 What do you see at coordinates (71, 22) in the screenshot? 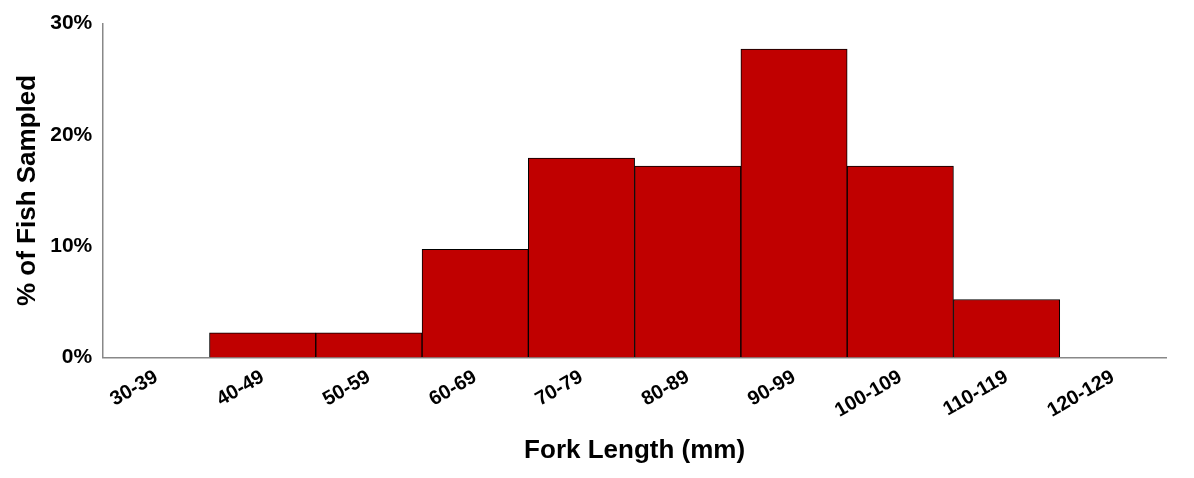
I see `y-tick-label: 30%` at bounding box center [71, 22].